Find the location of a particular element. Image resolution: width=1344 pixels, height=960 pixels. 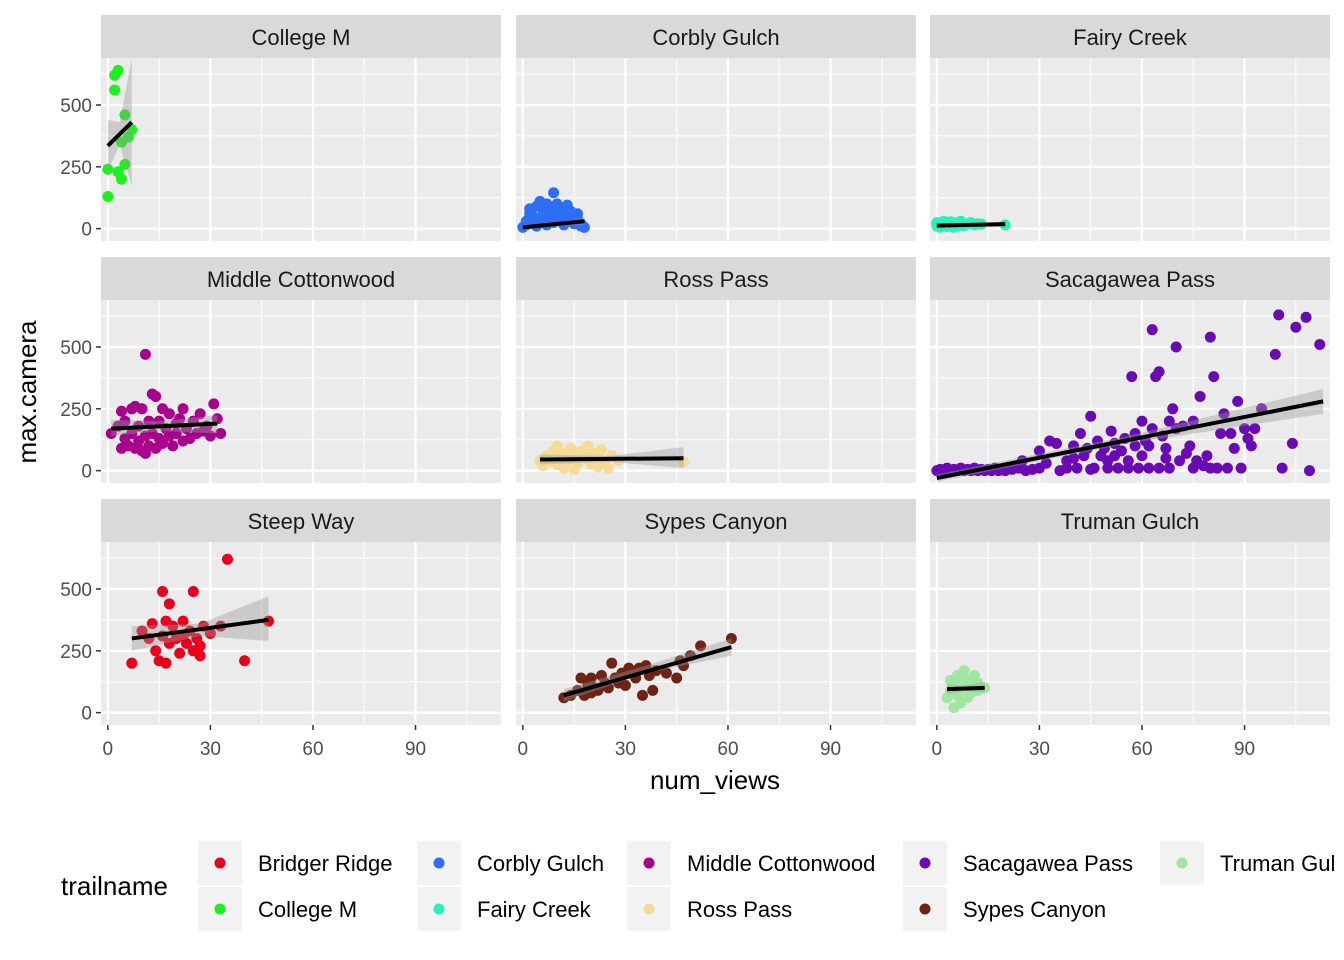

facet-panel: Truman Gulch is located at coordinates (1130, 612).